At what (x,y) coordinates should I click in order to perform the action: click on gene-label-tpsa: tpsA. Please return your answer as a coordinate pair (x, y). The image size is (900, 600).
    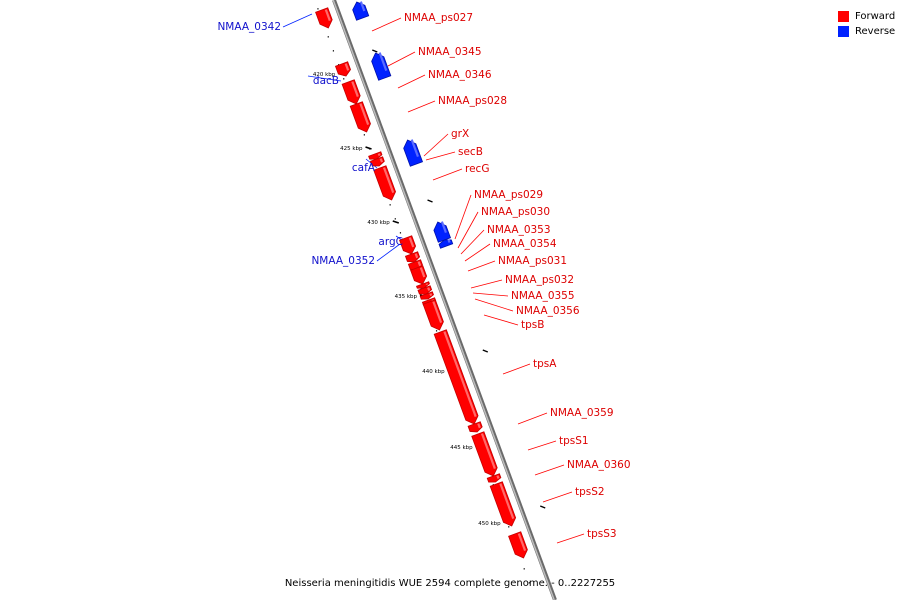
    Looking at the image, I should click on (545, 364).